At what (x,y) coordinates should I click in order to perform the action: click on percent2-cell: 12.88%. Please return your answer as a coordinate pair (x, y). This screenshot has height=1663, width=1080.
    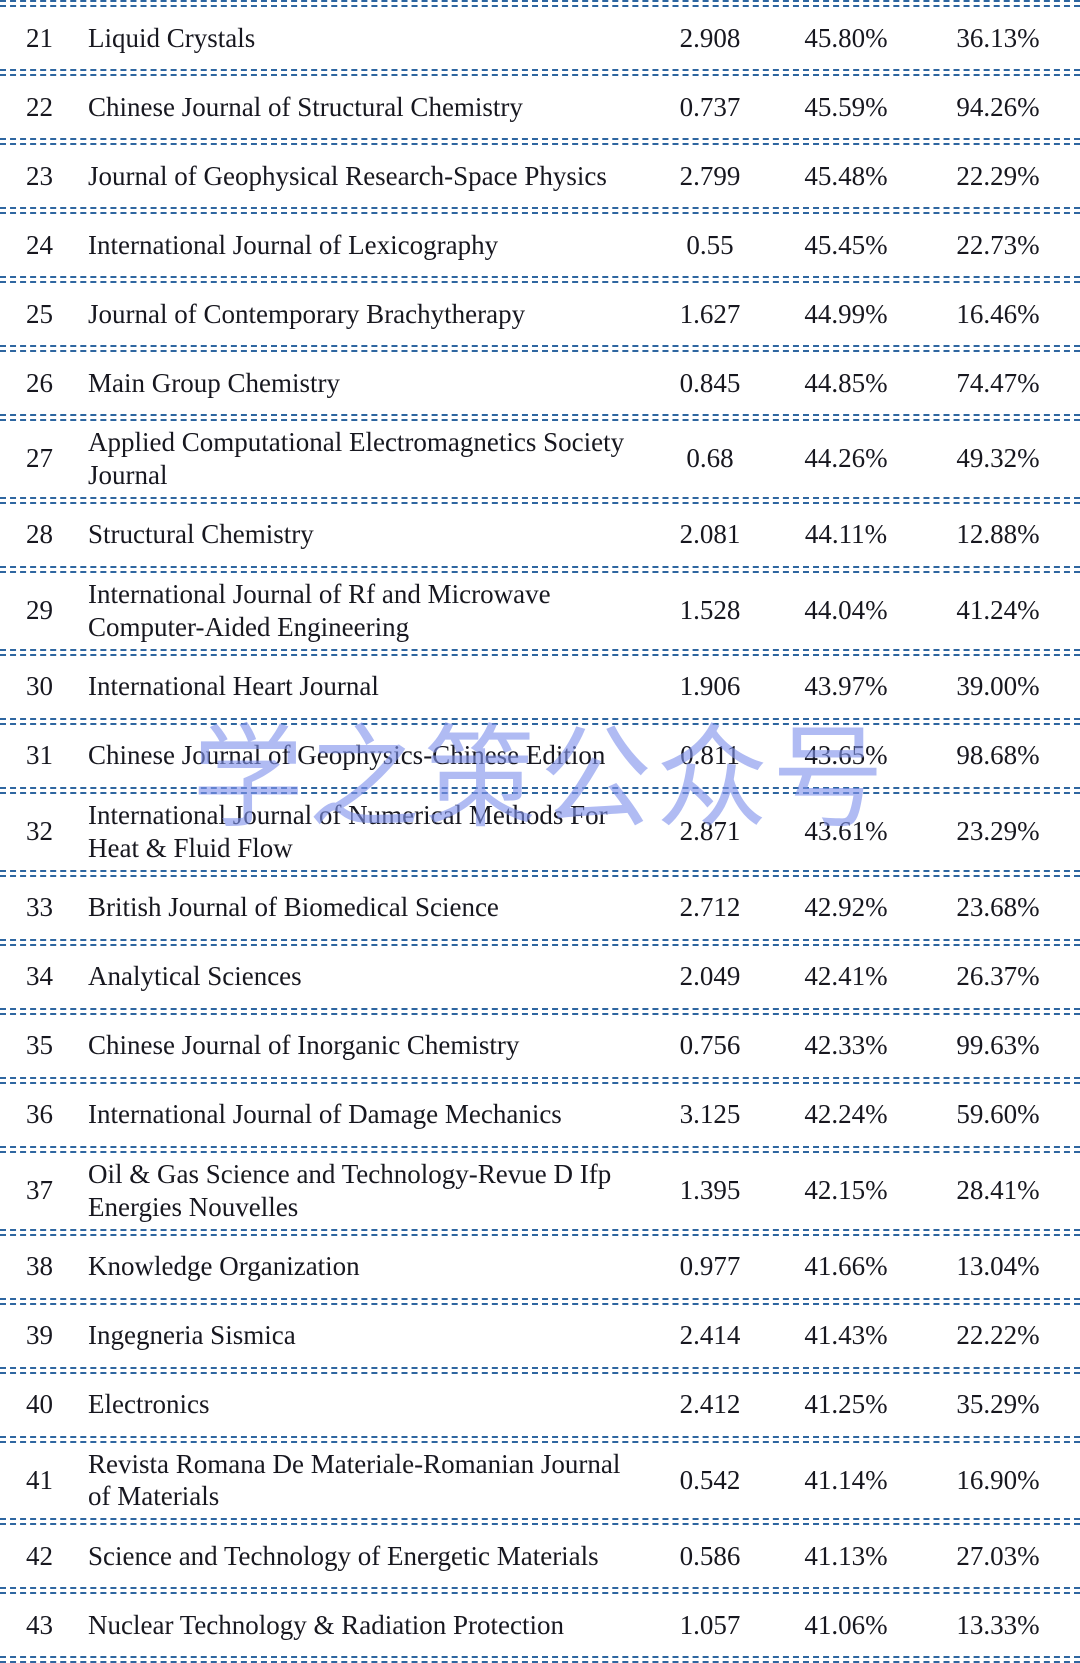
    Looking at the image, I should click on (998, 534).